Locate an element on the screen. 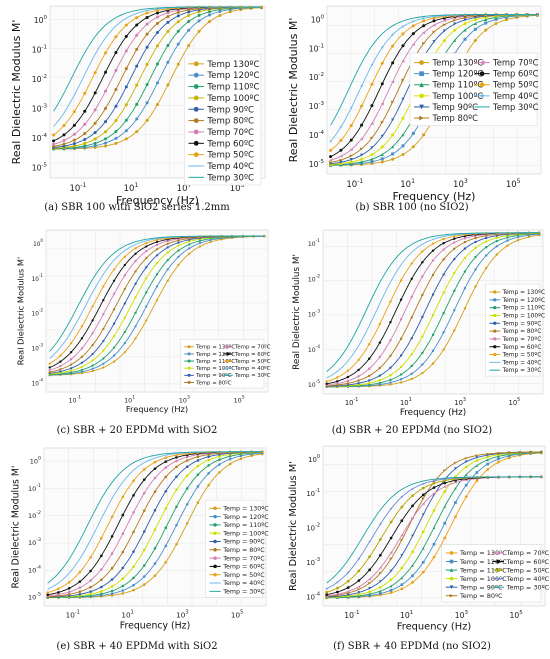  legend-entry: Temp 80ºC is located at coordinates (455, 118).